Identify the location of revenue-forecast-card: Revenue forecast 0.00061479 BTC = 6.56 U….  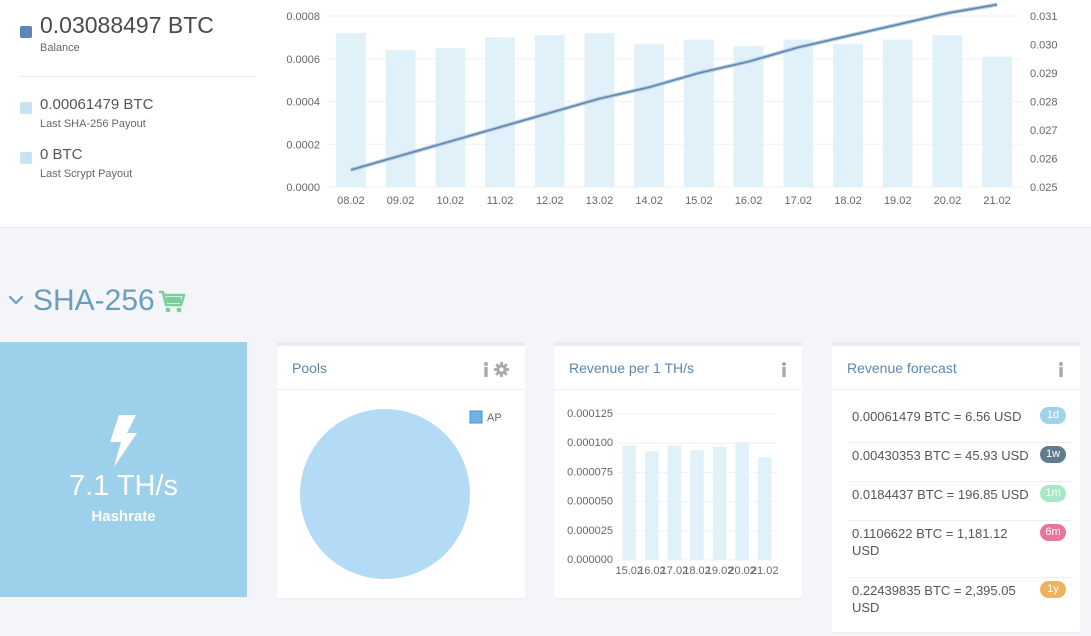
(956, 487).